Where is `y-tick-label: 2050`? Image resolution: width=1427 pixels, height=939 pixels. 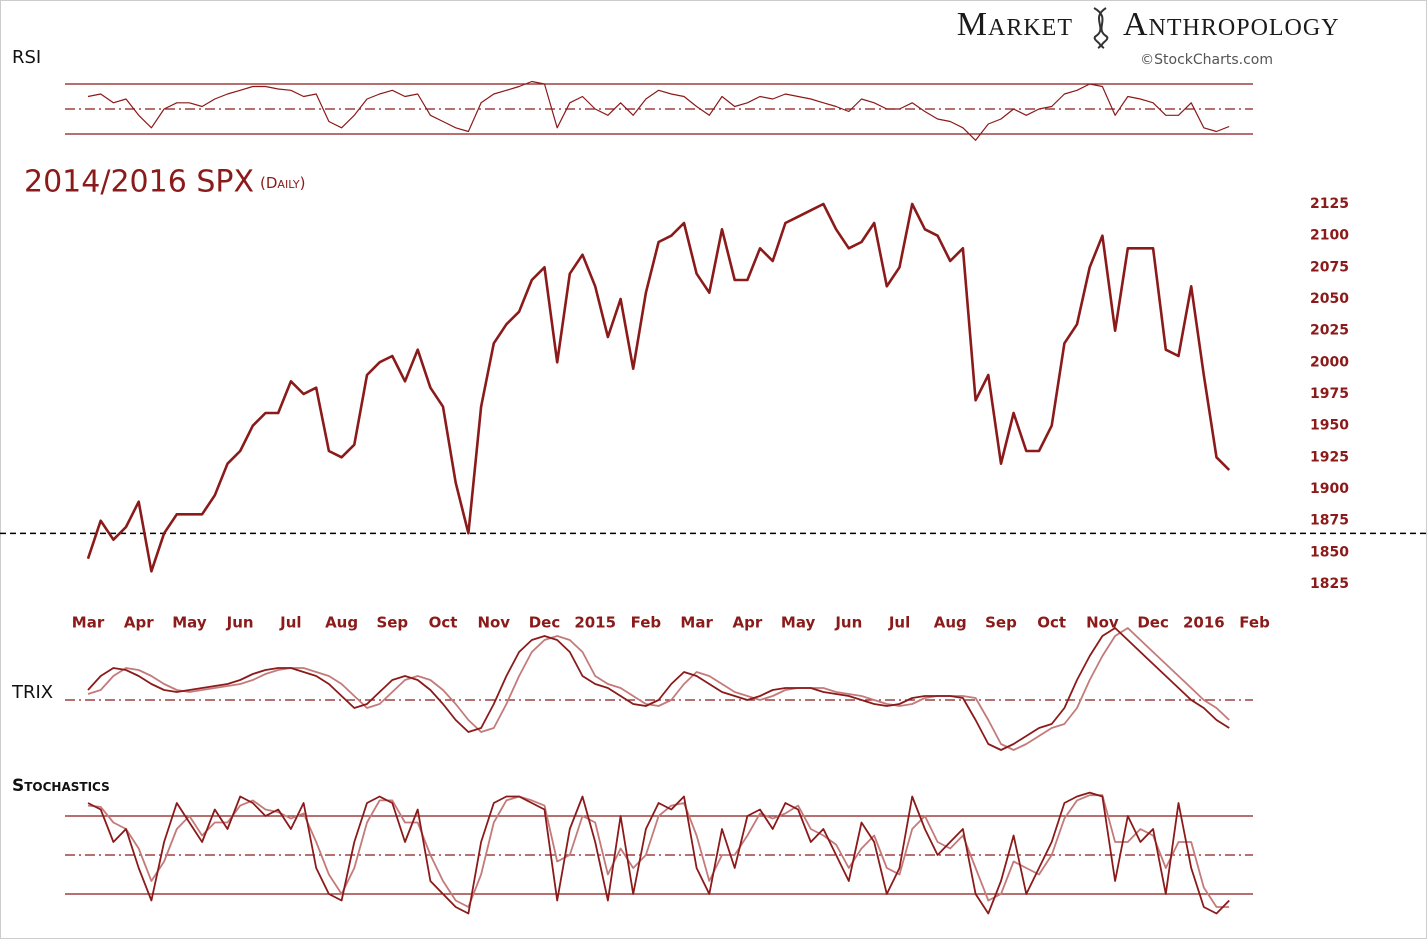 y-tick-label: 2050 is located at coordinates (1329, 299).